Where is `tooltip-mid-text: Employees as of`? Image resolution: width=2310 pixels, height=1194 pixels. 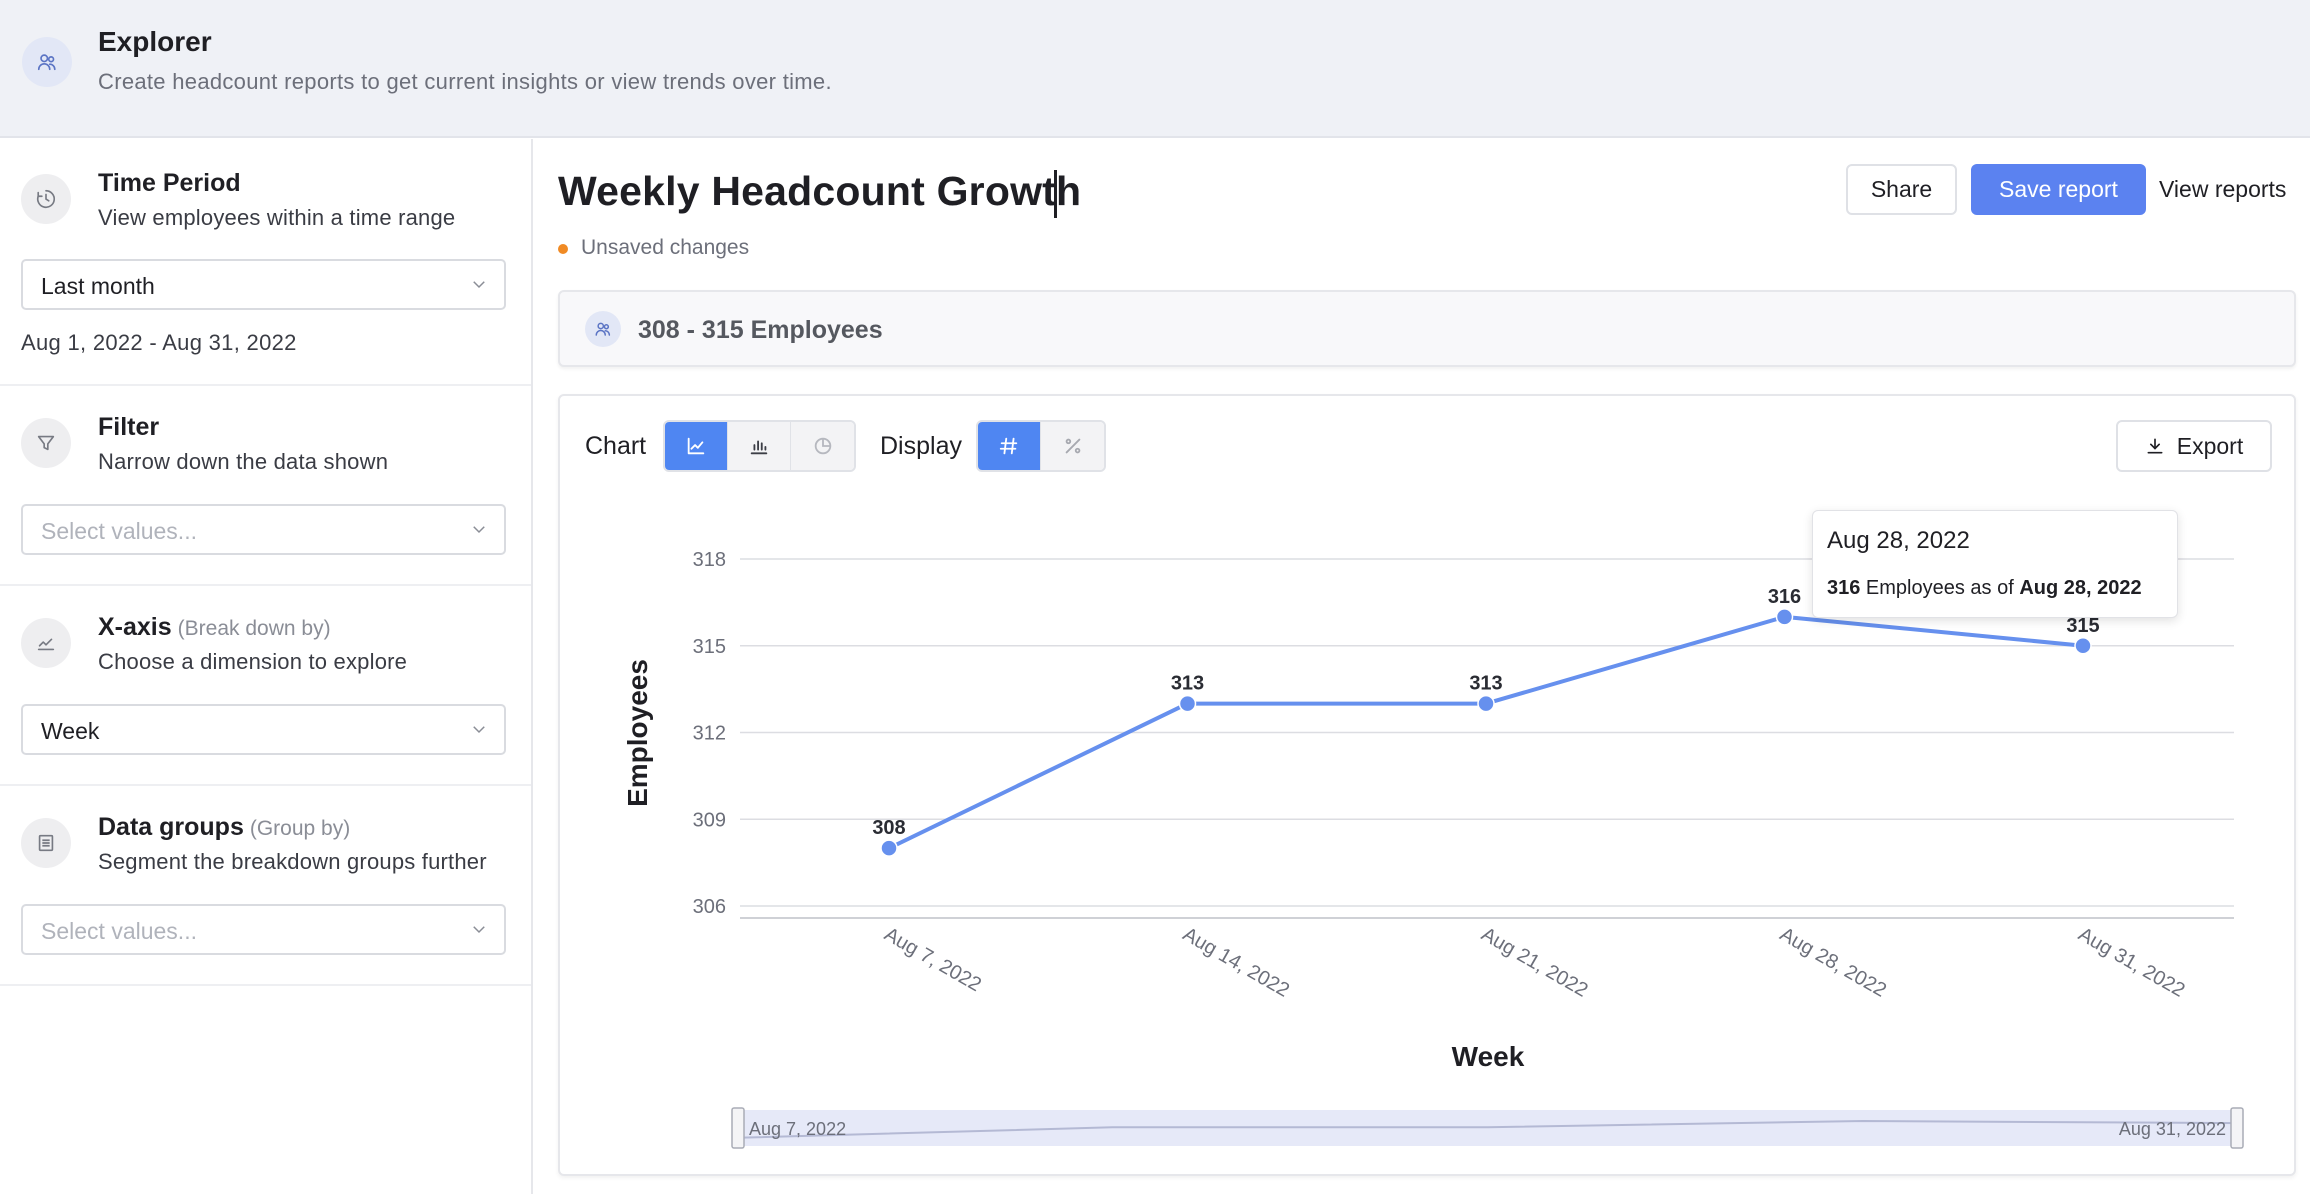 tooltip-mid-text: Employees as of is located at coordinates (1940, 588).